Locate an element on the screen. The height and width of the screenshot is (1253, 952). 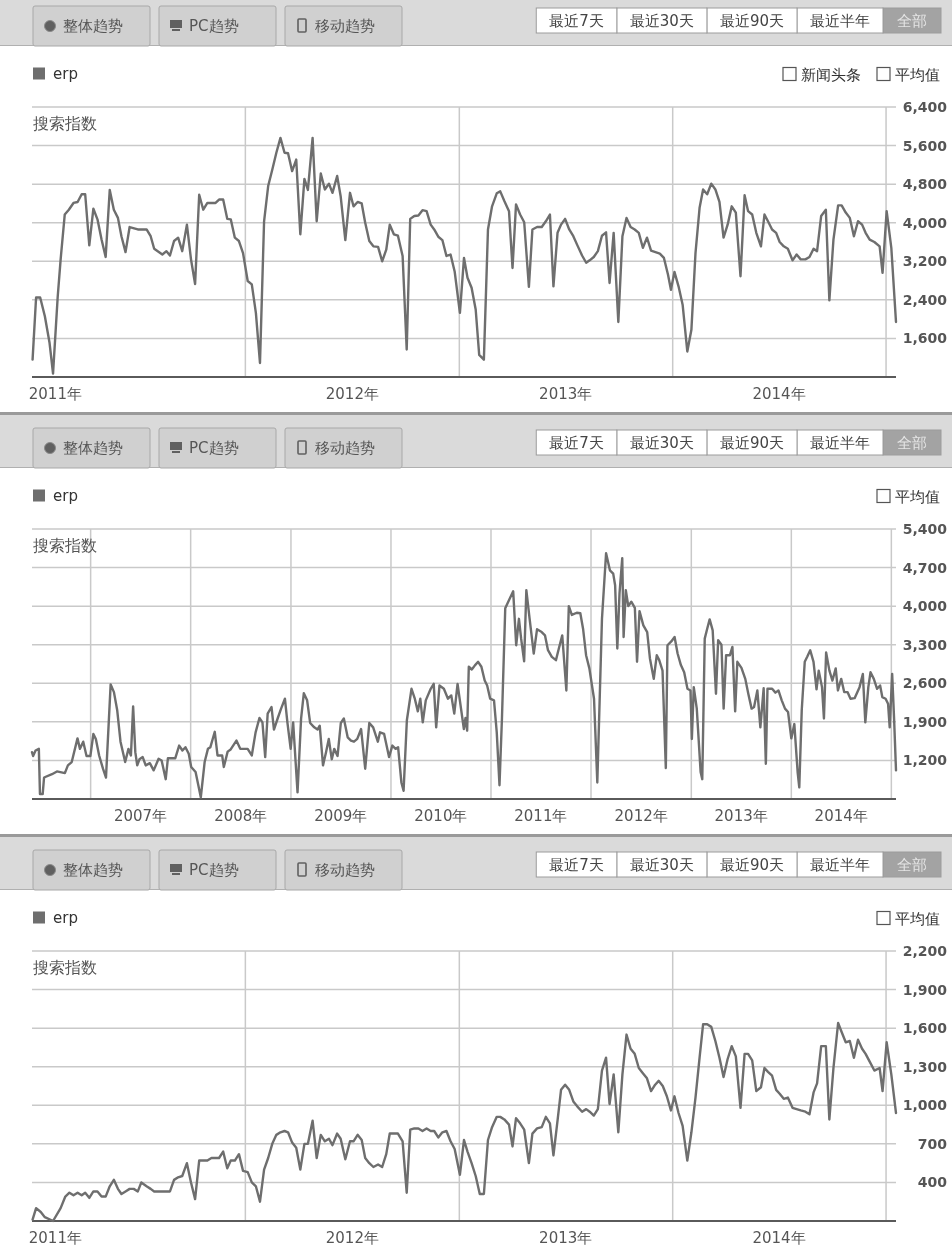
y-tick-label: 3,200 is located at coordinates (924, 261).